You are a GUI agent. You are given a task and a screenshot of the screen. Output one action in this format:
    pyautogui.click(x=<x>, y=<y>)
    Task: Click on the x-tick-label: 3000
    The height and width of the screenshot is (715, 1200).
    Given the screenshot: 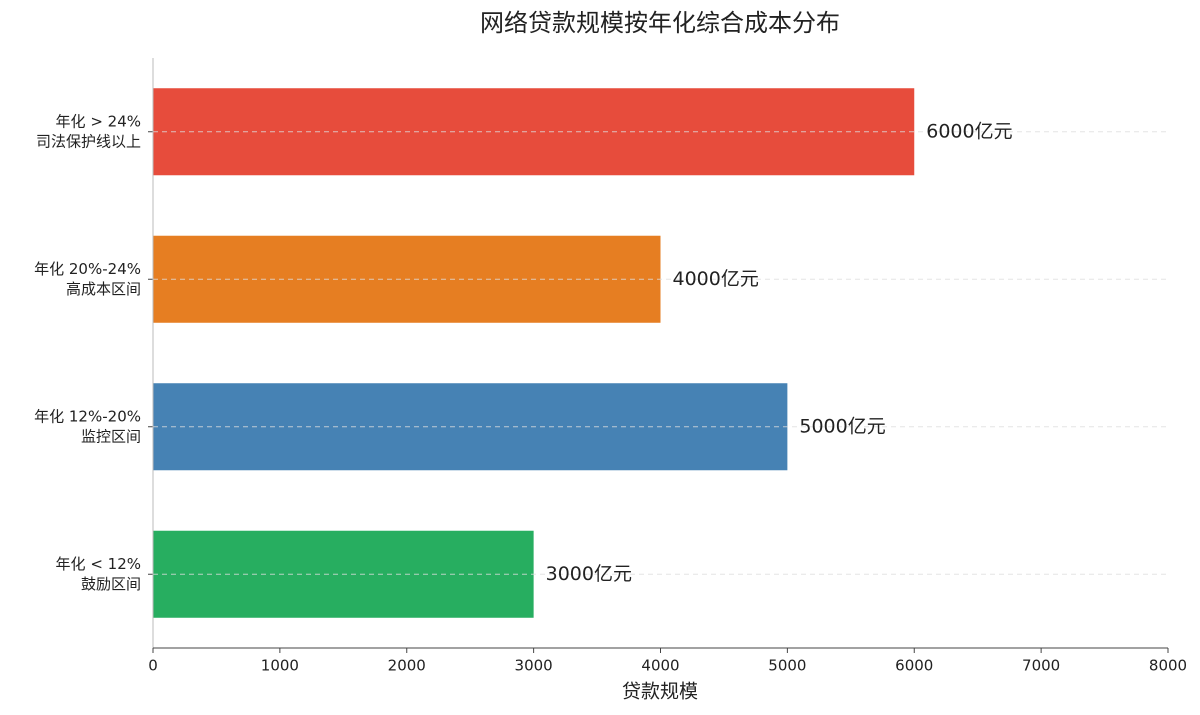 What is the action you would take?
    pyautogui.click(x=534, y=666)
    